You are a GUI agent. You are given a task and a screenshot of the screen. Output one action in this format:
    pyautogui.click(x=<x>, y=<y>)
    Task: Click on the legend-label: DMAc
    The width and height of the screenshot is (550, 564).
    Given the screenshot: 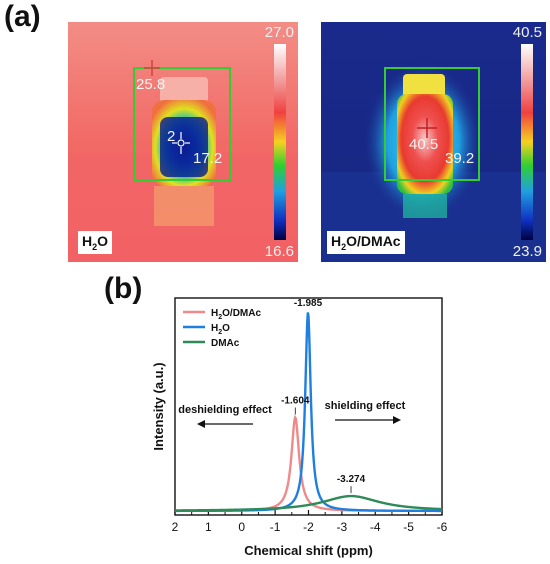 What is the action you would take?
    pyautogui.click(x=225, y=343)
    